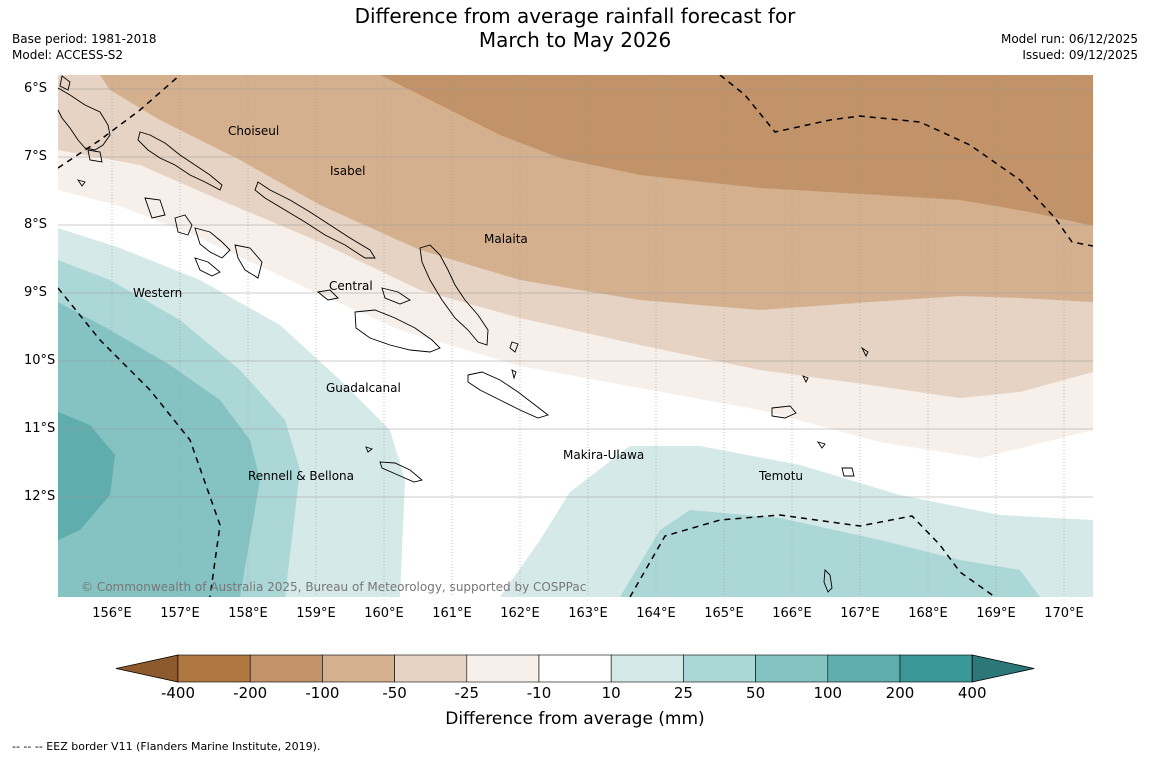  What do you see at coordinates (315, 220) in the screenshot?
I see `island-isabel` at bounding box center [315, 220].